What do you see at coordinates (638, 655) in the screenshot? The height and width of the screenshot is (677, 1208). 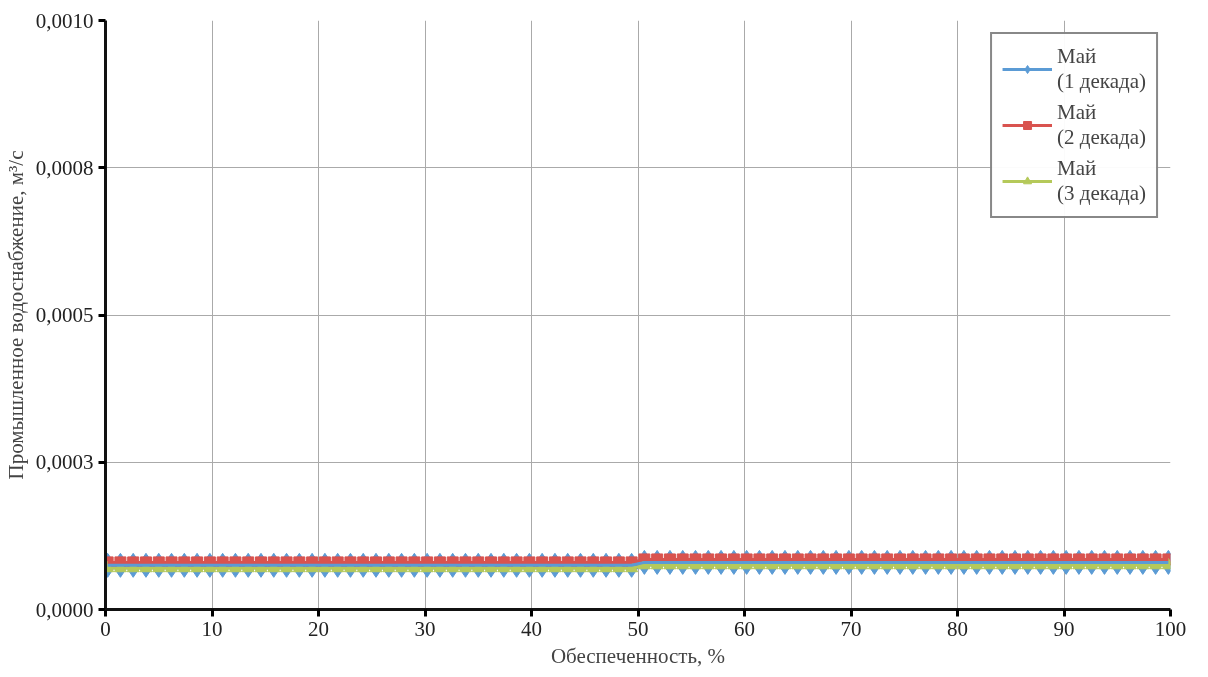 I see `x-axis-title: Обеспеченность, %` at bounding box center [638, 655].